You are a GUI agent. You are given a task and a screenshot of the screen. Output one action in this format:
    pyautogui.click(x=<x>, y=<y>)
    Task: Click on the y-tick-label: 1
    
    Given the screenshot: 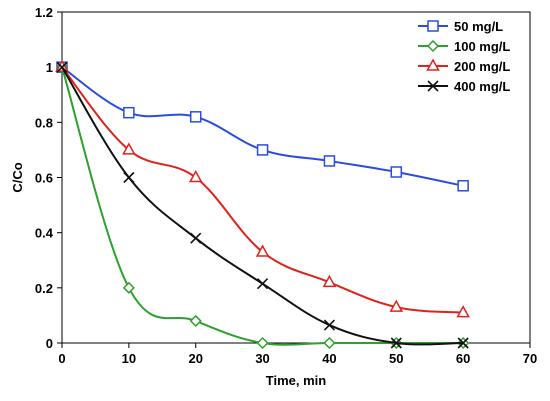 What is the action you would take?
    pyautogui.click(x=49, y=67)
    